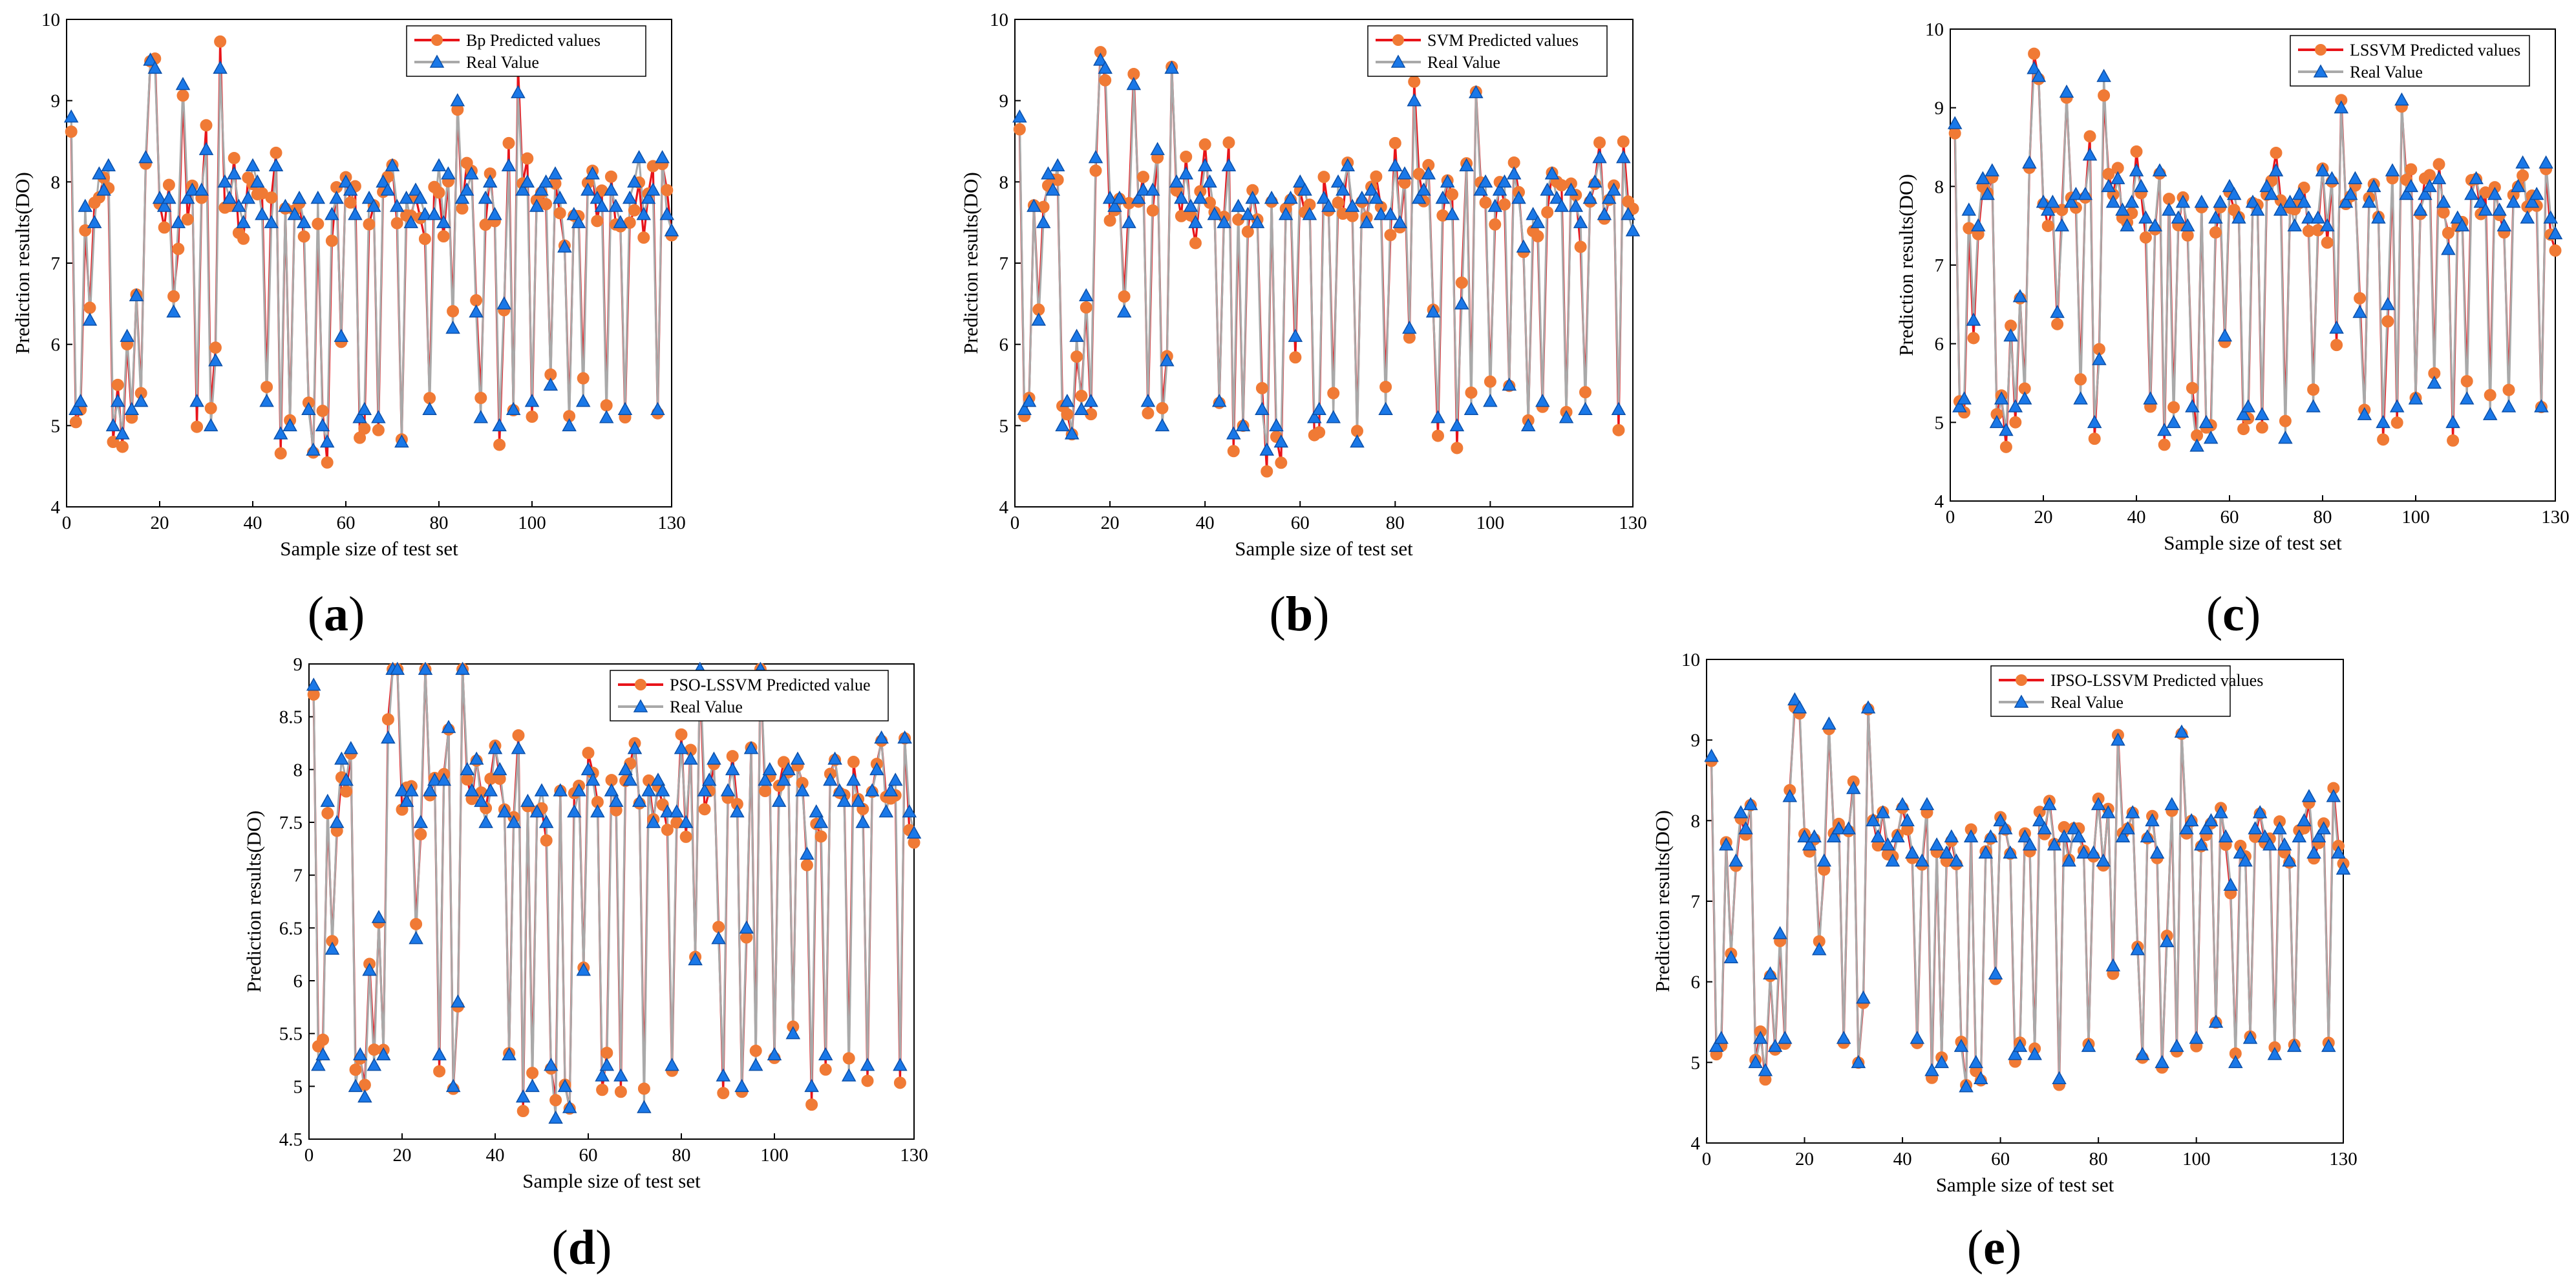 This screenshot has width=2576, height=1282. I want to click on x-tick-label: 40, so click(2136, 517).